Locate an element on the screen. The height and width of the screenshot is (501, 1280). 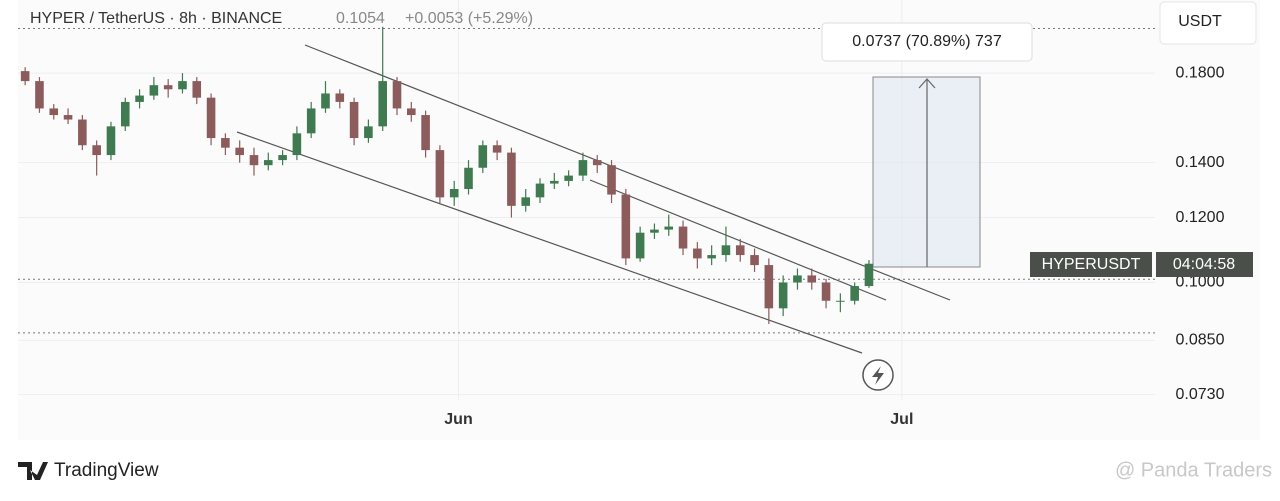
axis-label-box is located at coordinates (1208, 23).